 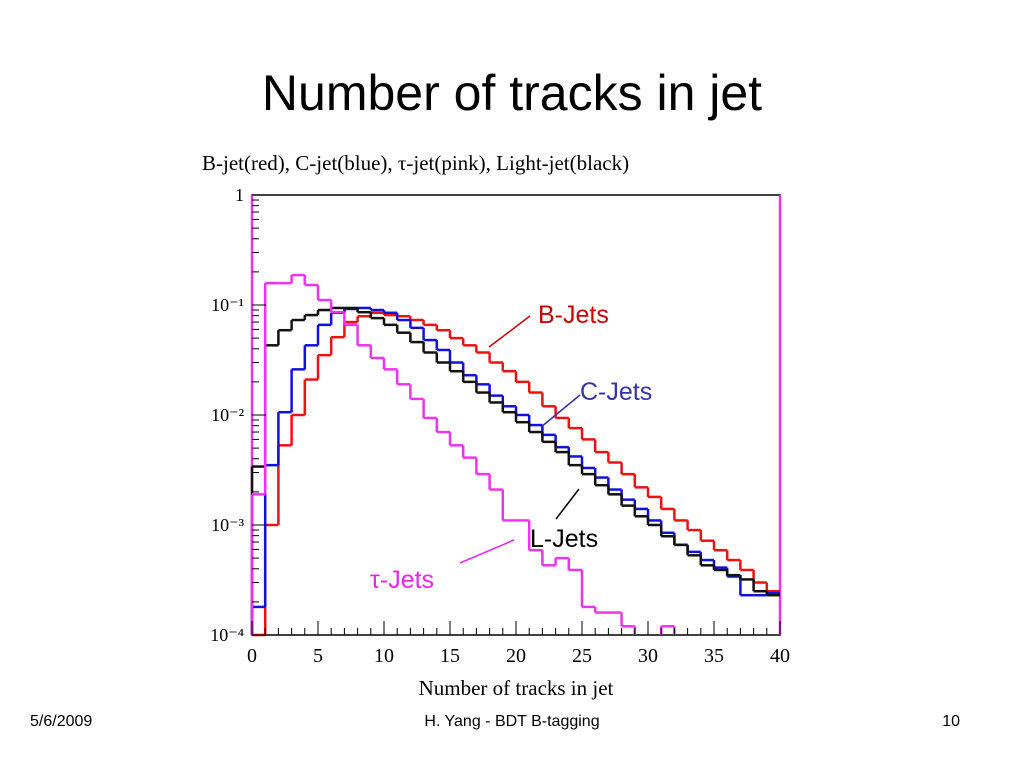 What do you see at coordinates (516, 656) in the screenshot?
I see `x-tick-label: 20` at bounding box center [516, 656].